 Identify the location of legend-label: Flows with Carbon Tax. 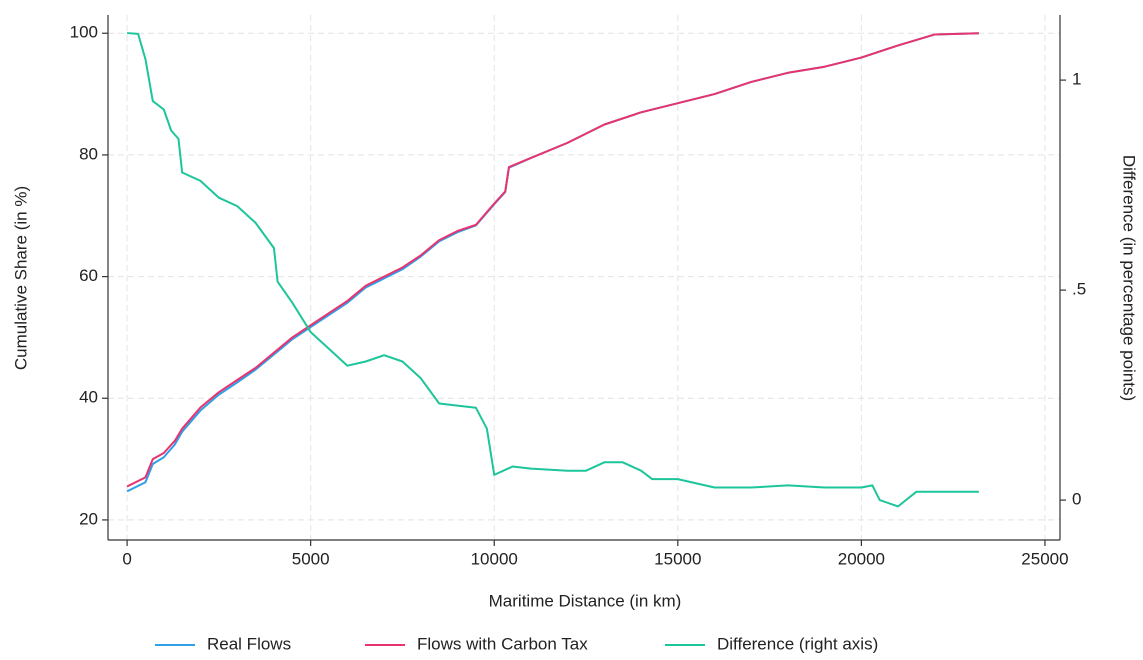
(502, 643).